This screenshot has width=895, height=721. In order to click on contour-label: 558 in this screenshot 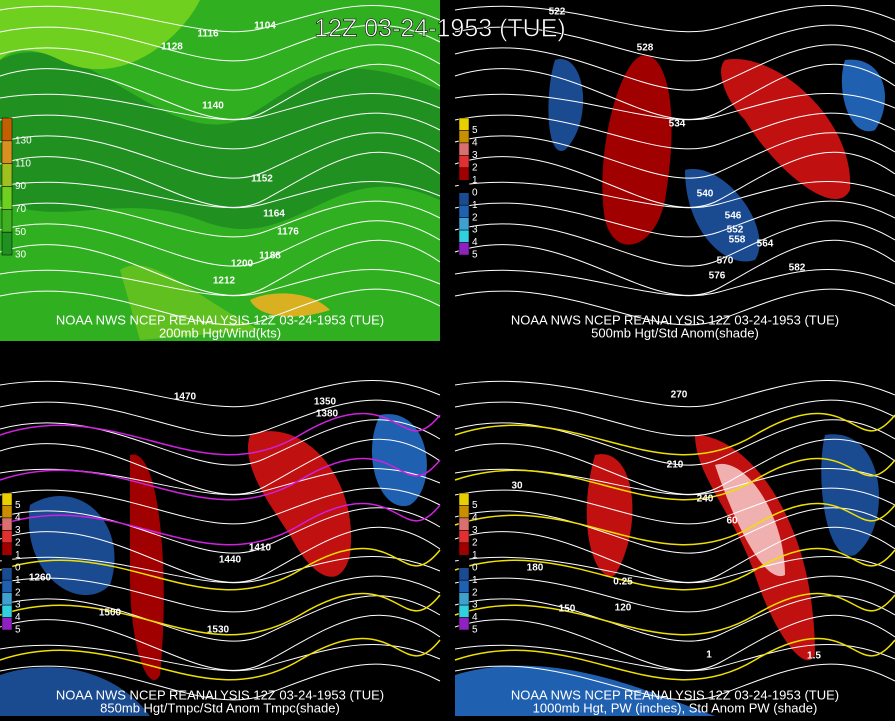, I will do `click(737, 240)`.